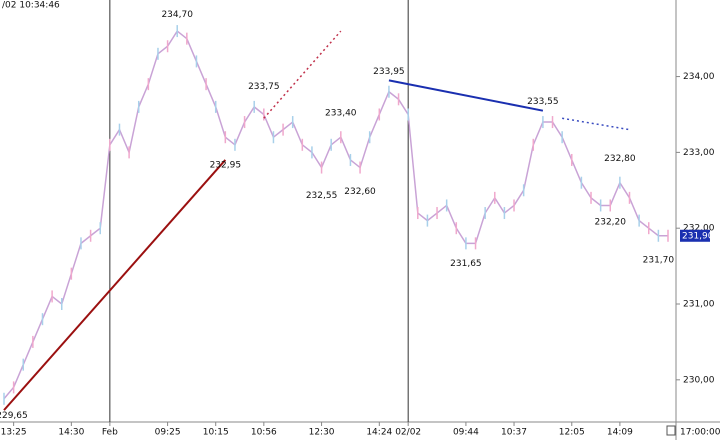 The image size is (720, 440). Describe the element at coordinates (514, 433) in the screenshot. I see `x-tick-label: 10:37` at that location.